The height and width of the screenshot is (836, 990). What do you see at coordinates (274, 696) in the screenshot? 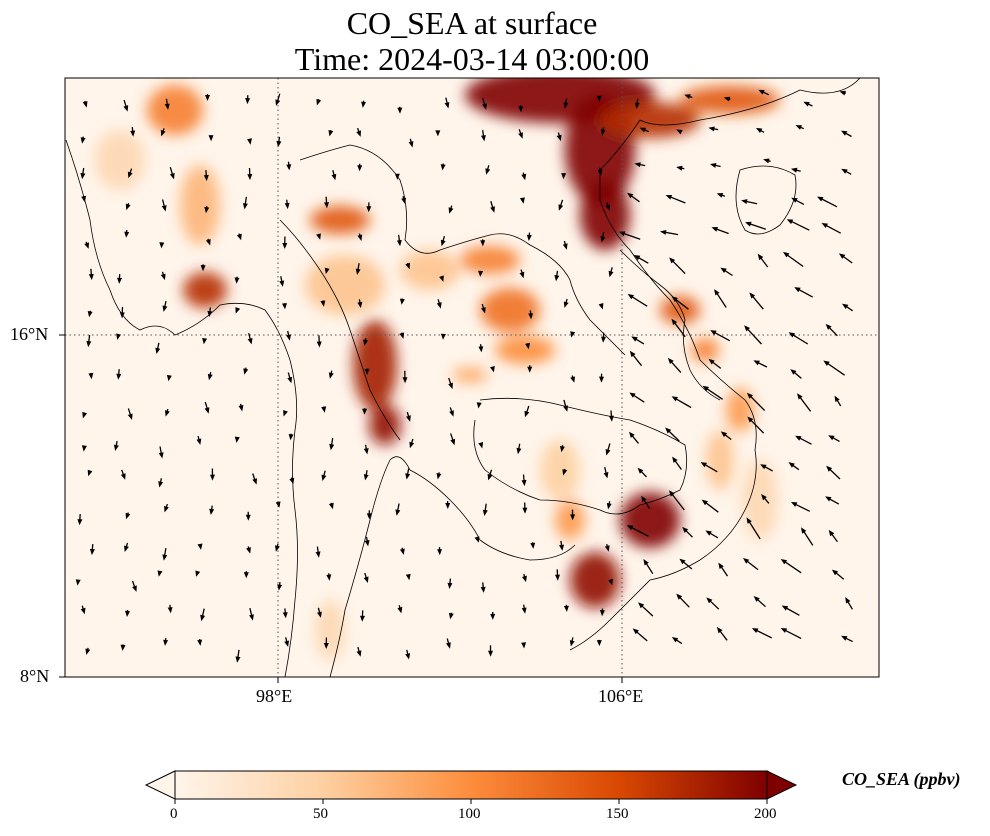
I see `lon-tick-98e: 98°E` at bounding box center [274, 696].